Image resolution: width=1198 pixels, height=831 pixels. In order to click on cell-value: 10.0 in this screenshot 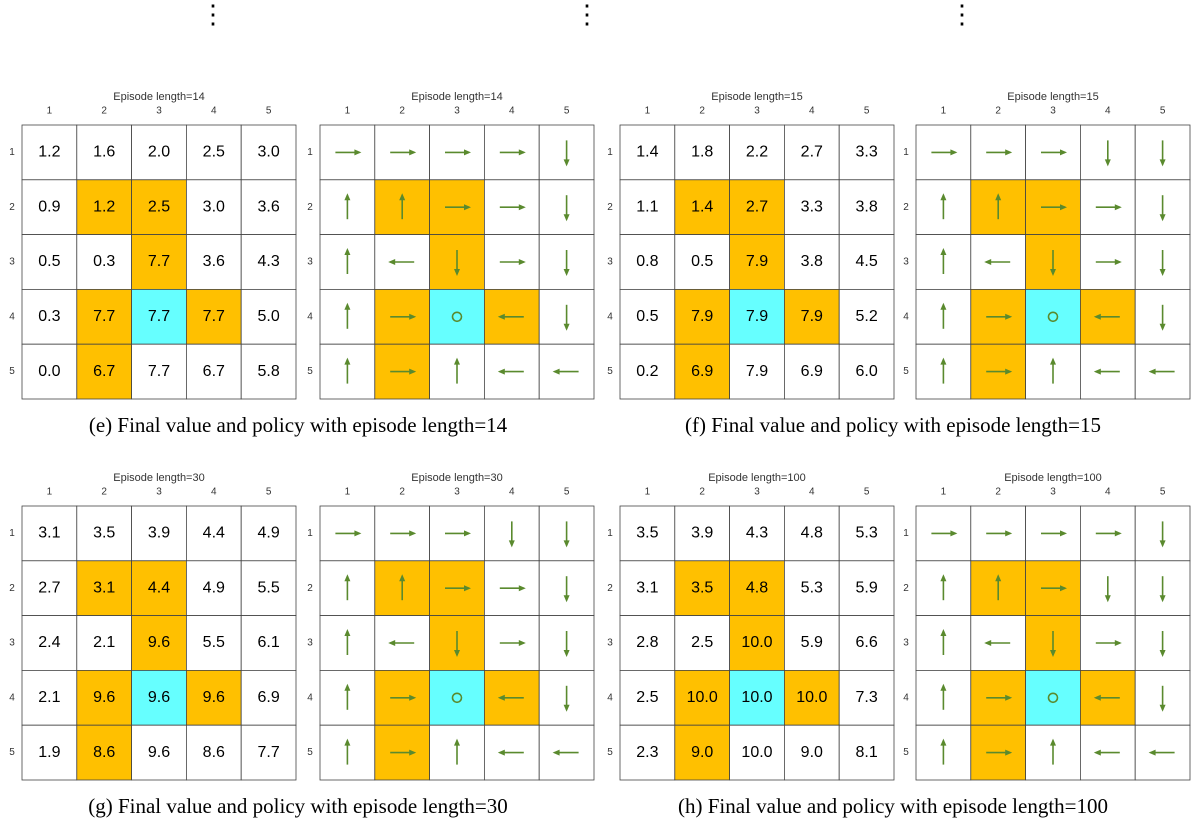, I will do `click(702, 697)`.